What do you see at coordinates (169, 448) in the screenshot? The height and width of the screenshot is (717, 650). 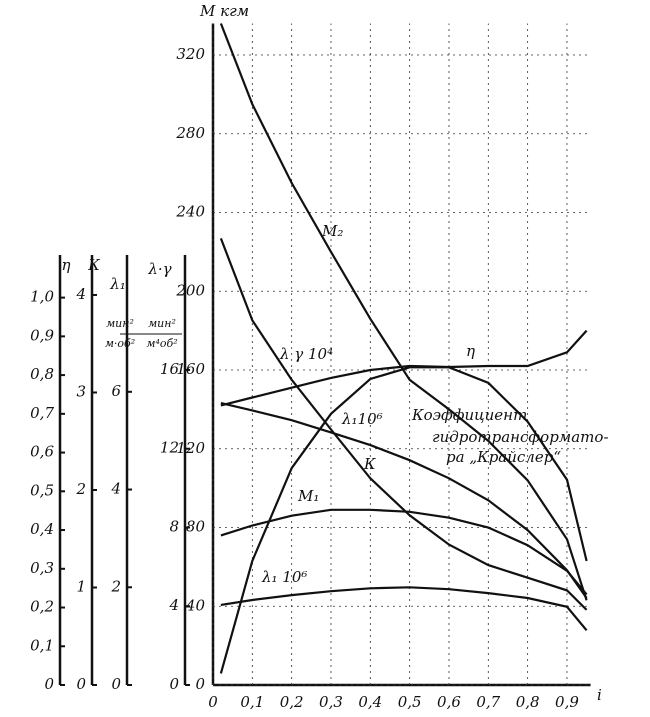 I see `y5-tick-label: 12` at bounding box center [169, 448].